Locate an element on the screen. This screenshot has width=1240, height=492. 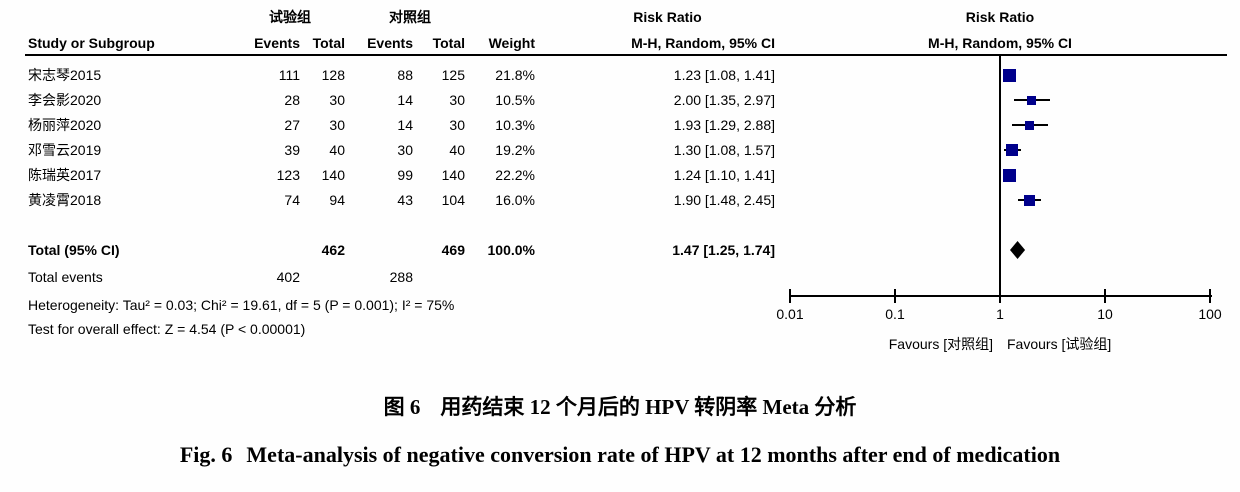
caption-zh-text: 用药结束 12 个月后的 HPV 转阴率 Meta 分析 is located at coordinates (648, 407).